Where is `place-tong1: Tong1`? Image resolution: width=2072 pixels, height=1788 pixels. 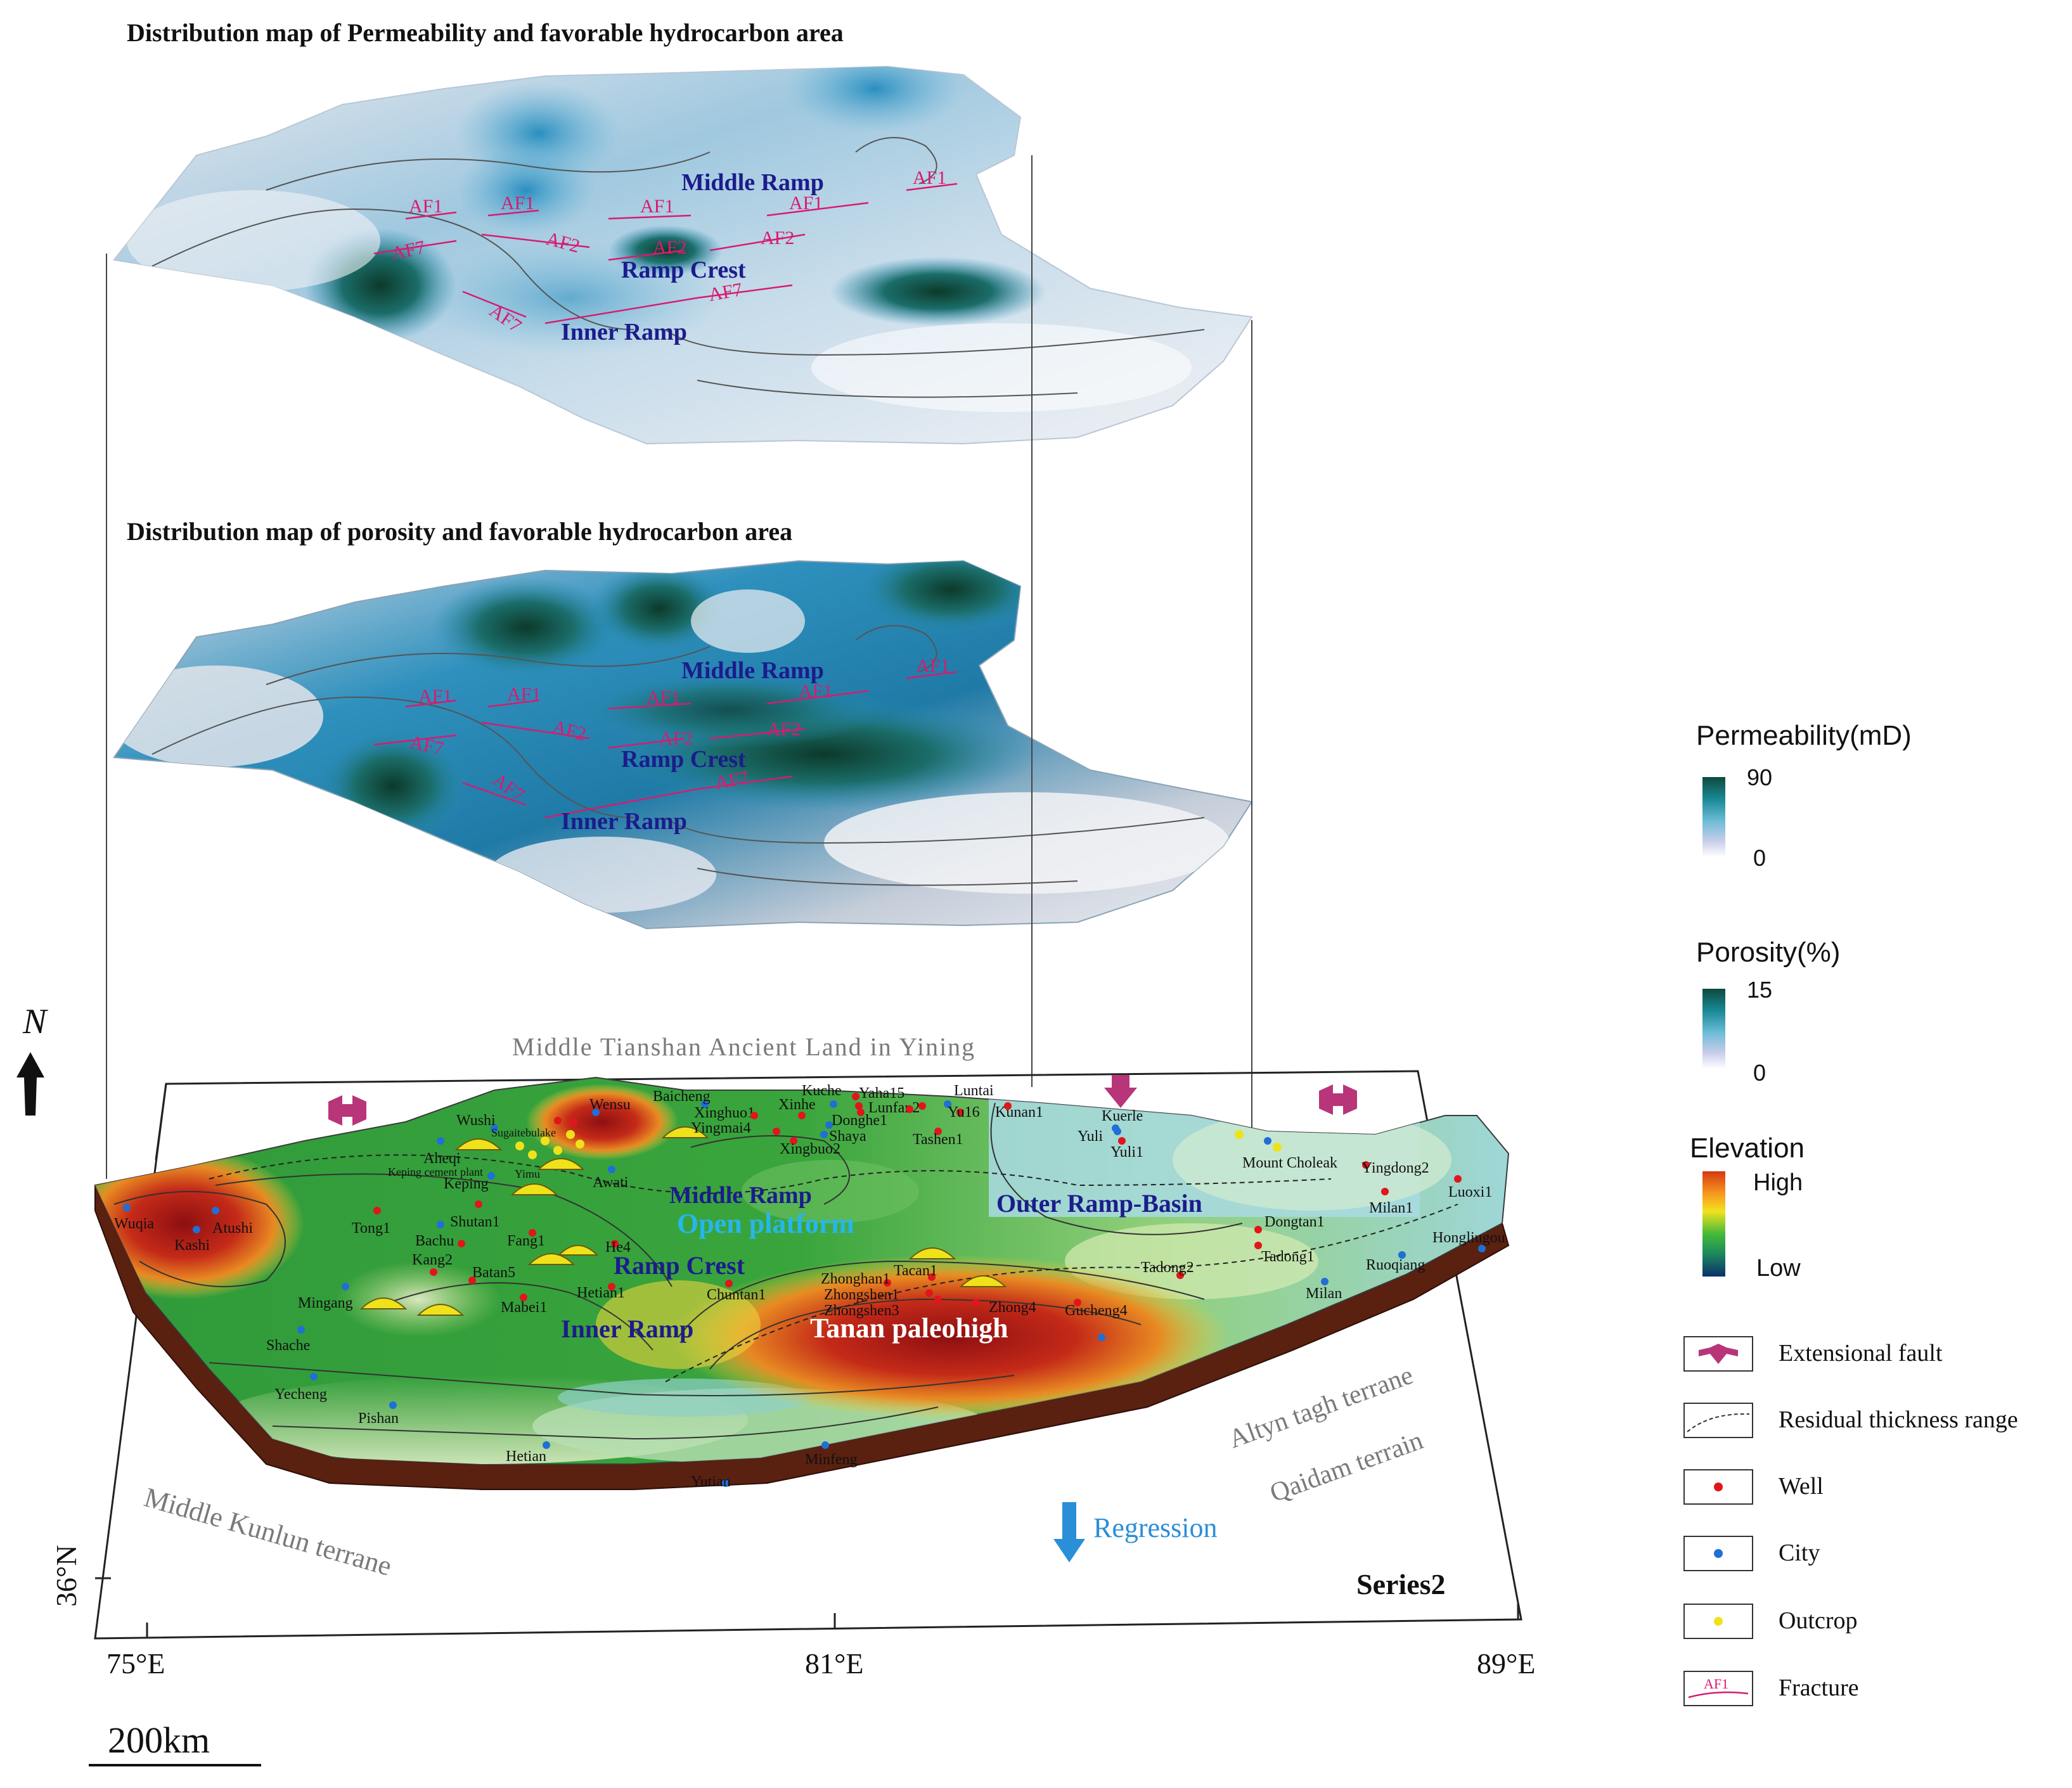 place-tong1: Tong1 is located at coordinates (371, 1228).